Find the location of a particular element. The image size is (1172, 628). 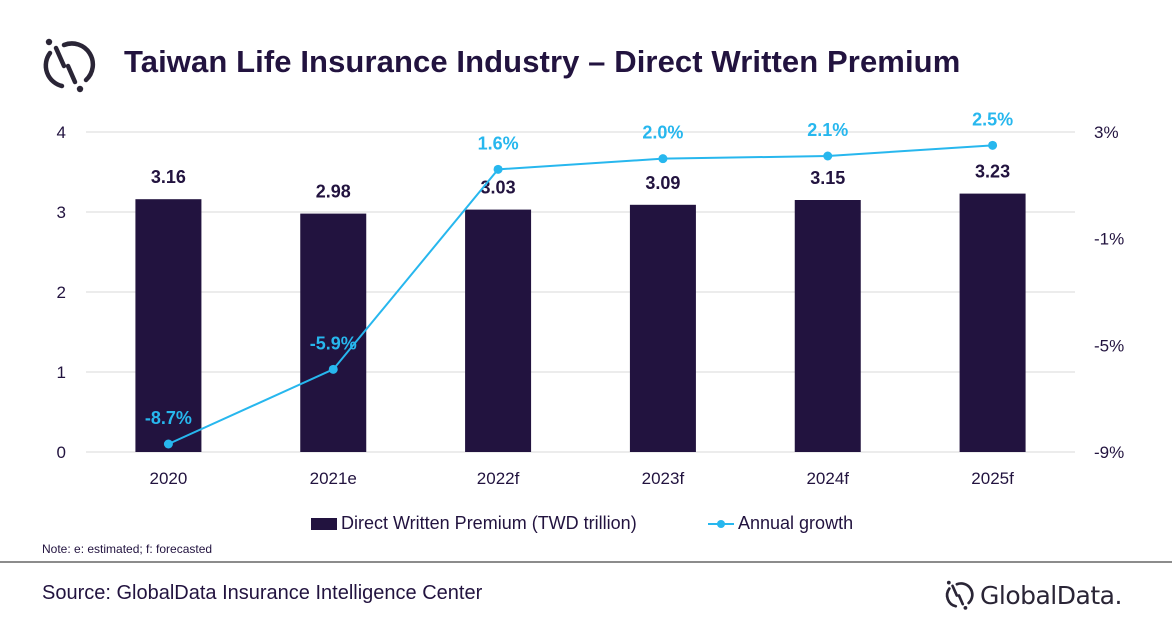

growth-data-label: 2.5% is located at coordinates (992, 119).